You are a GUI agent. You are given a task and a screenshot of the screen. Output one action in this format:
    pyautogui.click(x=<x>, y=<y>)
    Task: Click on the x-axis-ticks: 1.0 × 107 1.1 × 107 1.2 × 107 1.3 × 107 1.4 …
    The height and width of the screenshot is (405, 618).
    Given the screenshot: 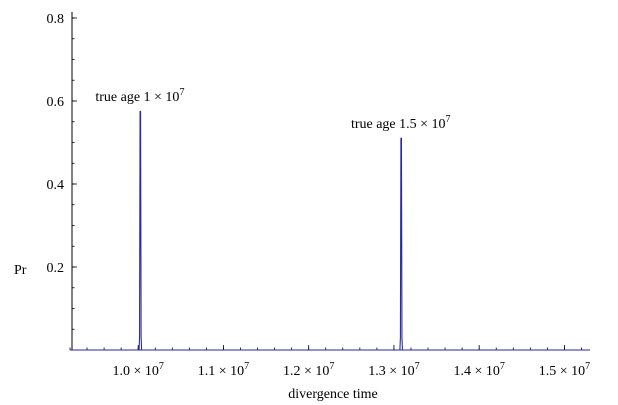 What is the action you would take?
    pyautogui.click(x=329, y=362)
    